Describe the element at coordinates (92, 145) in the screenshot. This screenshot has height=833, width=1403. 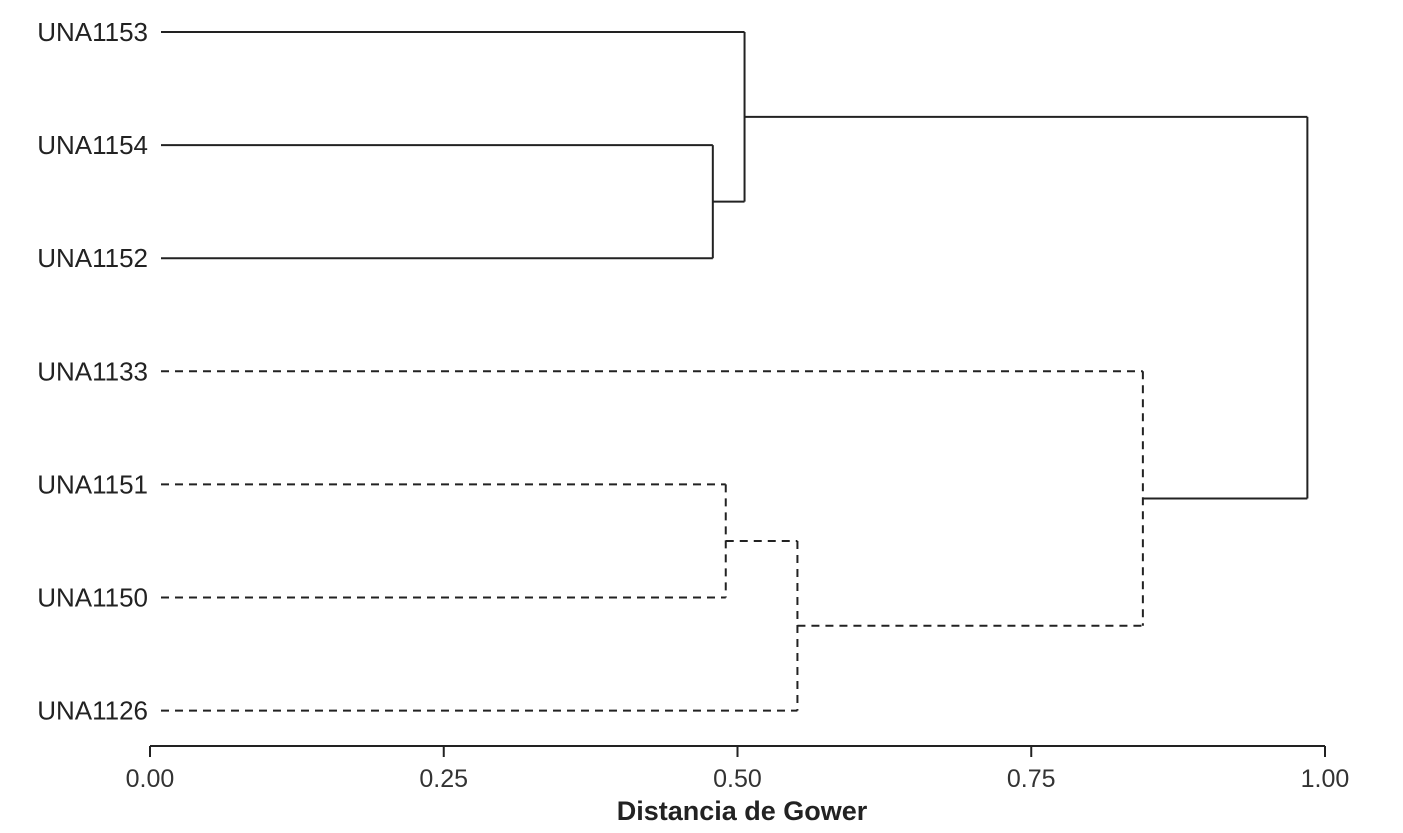
I see `leaf-label: UNA1154` at that location.